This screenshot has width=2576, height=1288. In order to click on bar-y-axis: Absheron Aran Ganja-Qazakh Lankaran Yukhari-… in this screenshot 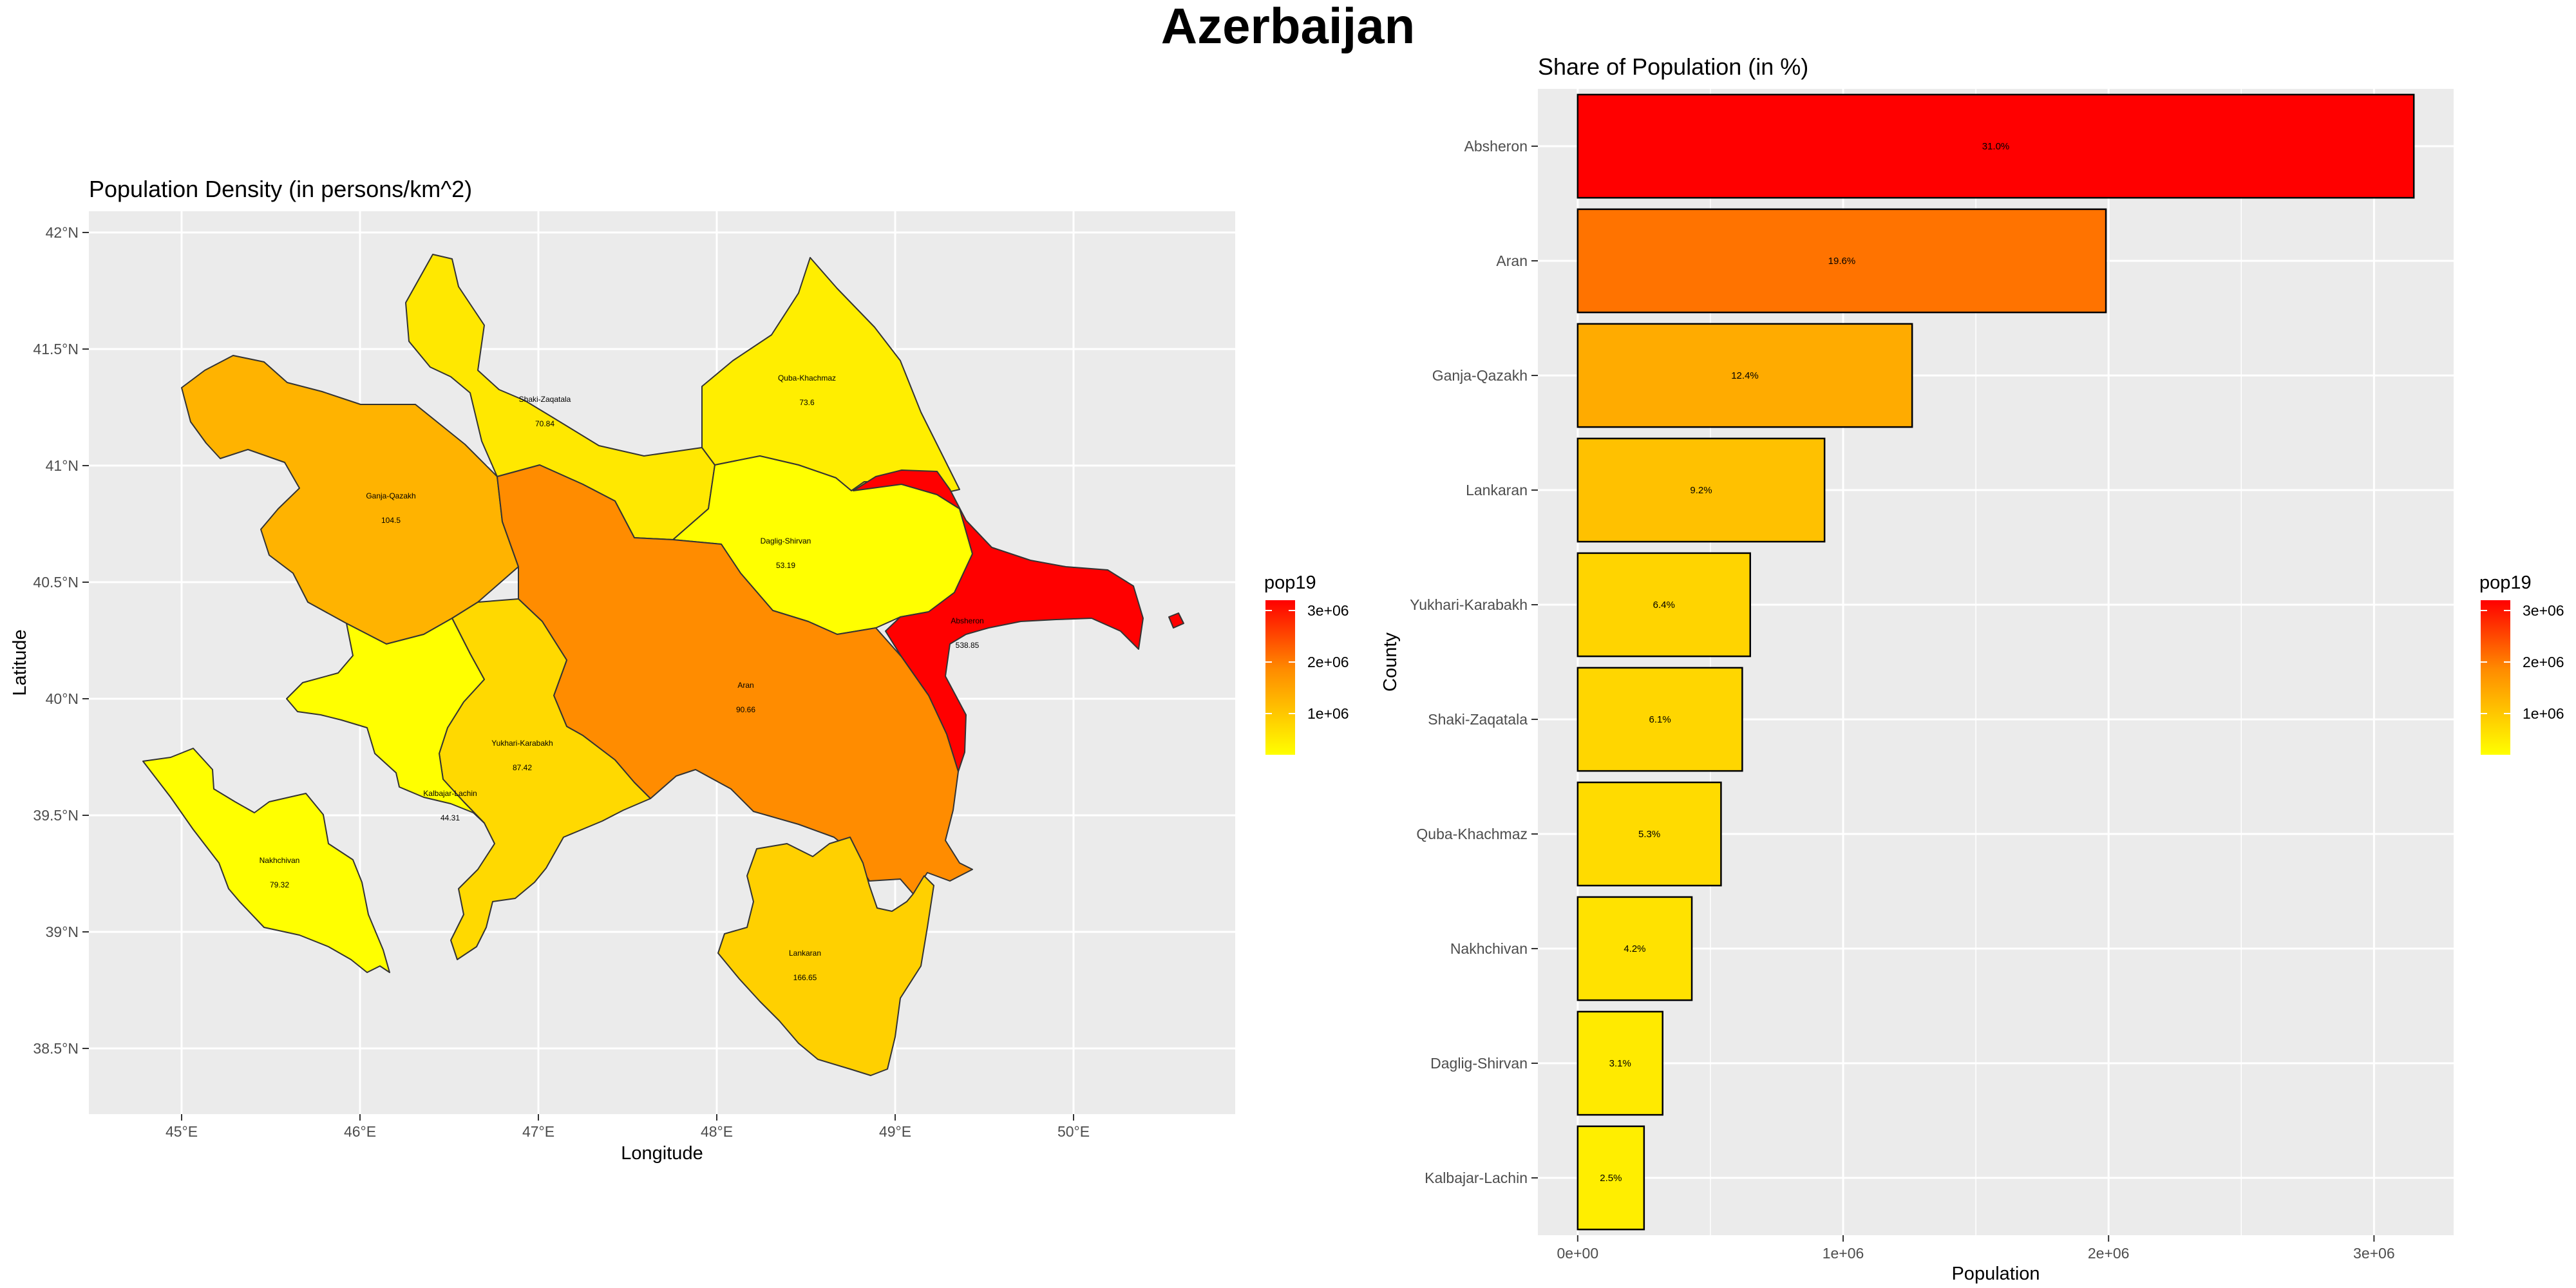, I will do `click(1474, 662)`.